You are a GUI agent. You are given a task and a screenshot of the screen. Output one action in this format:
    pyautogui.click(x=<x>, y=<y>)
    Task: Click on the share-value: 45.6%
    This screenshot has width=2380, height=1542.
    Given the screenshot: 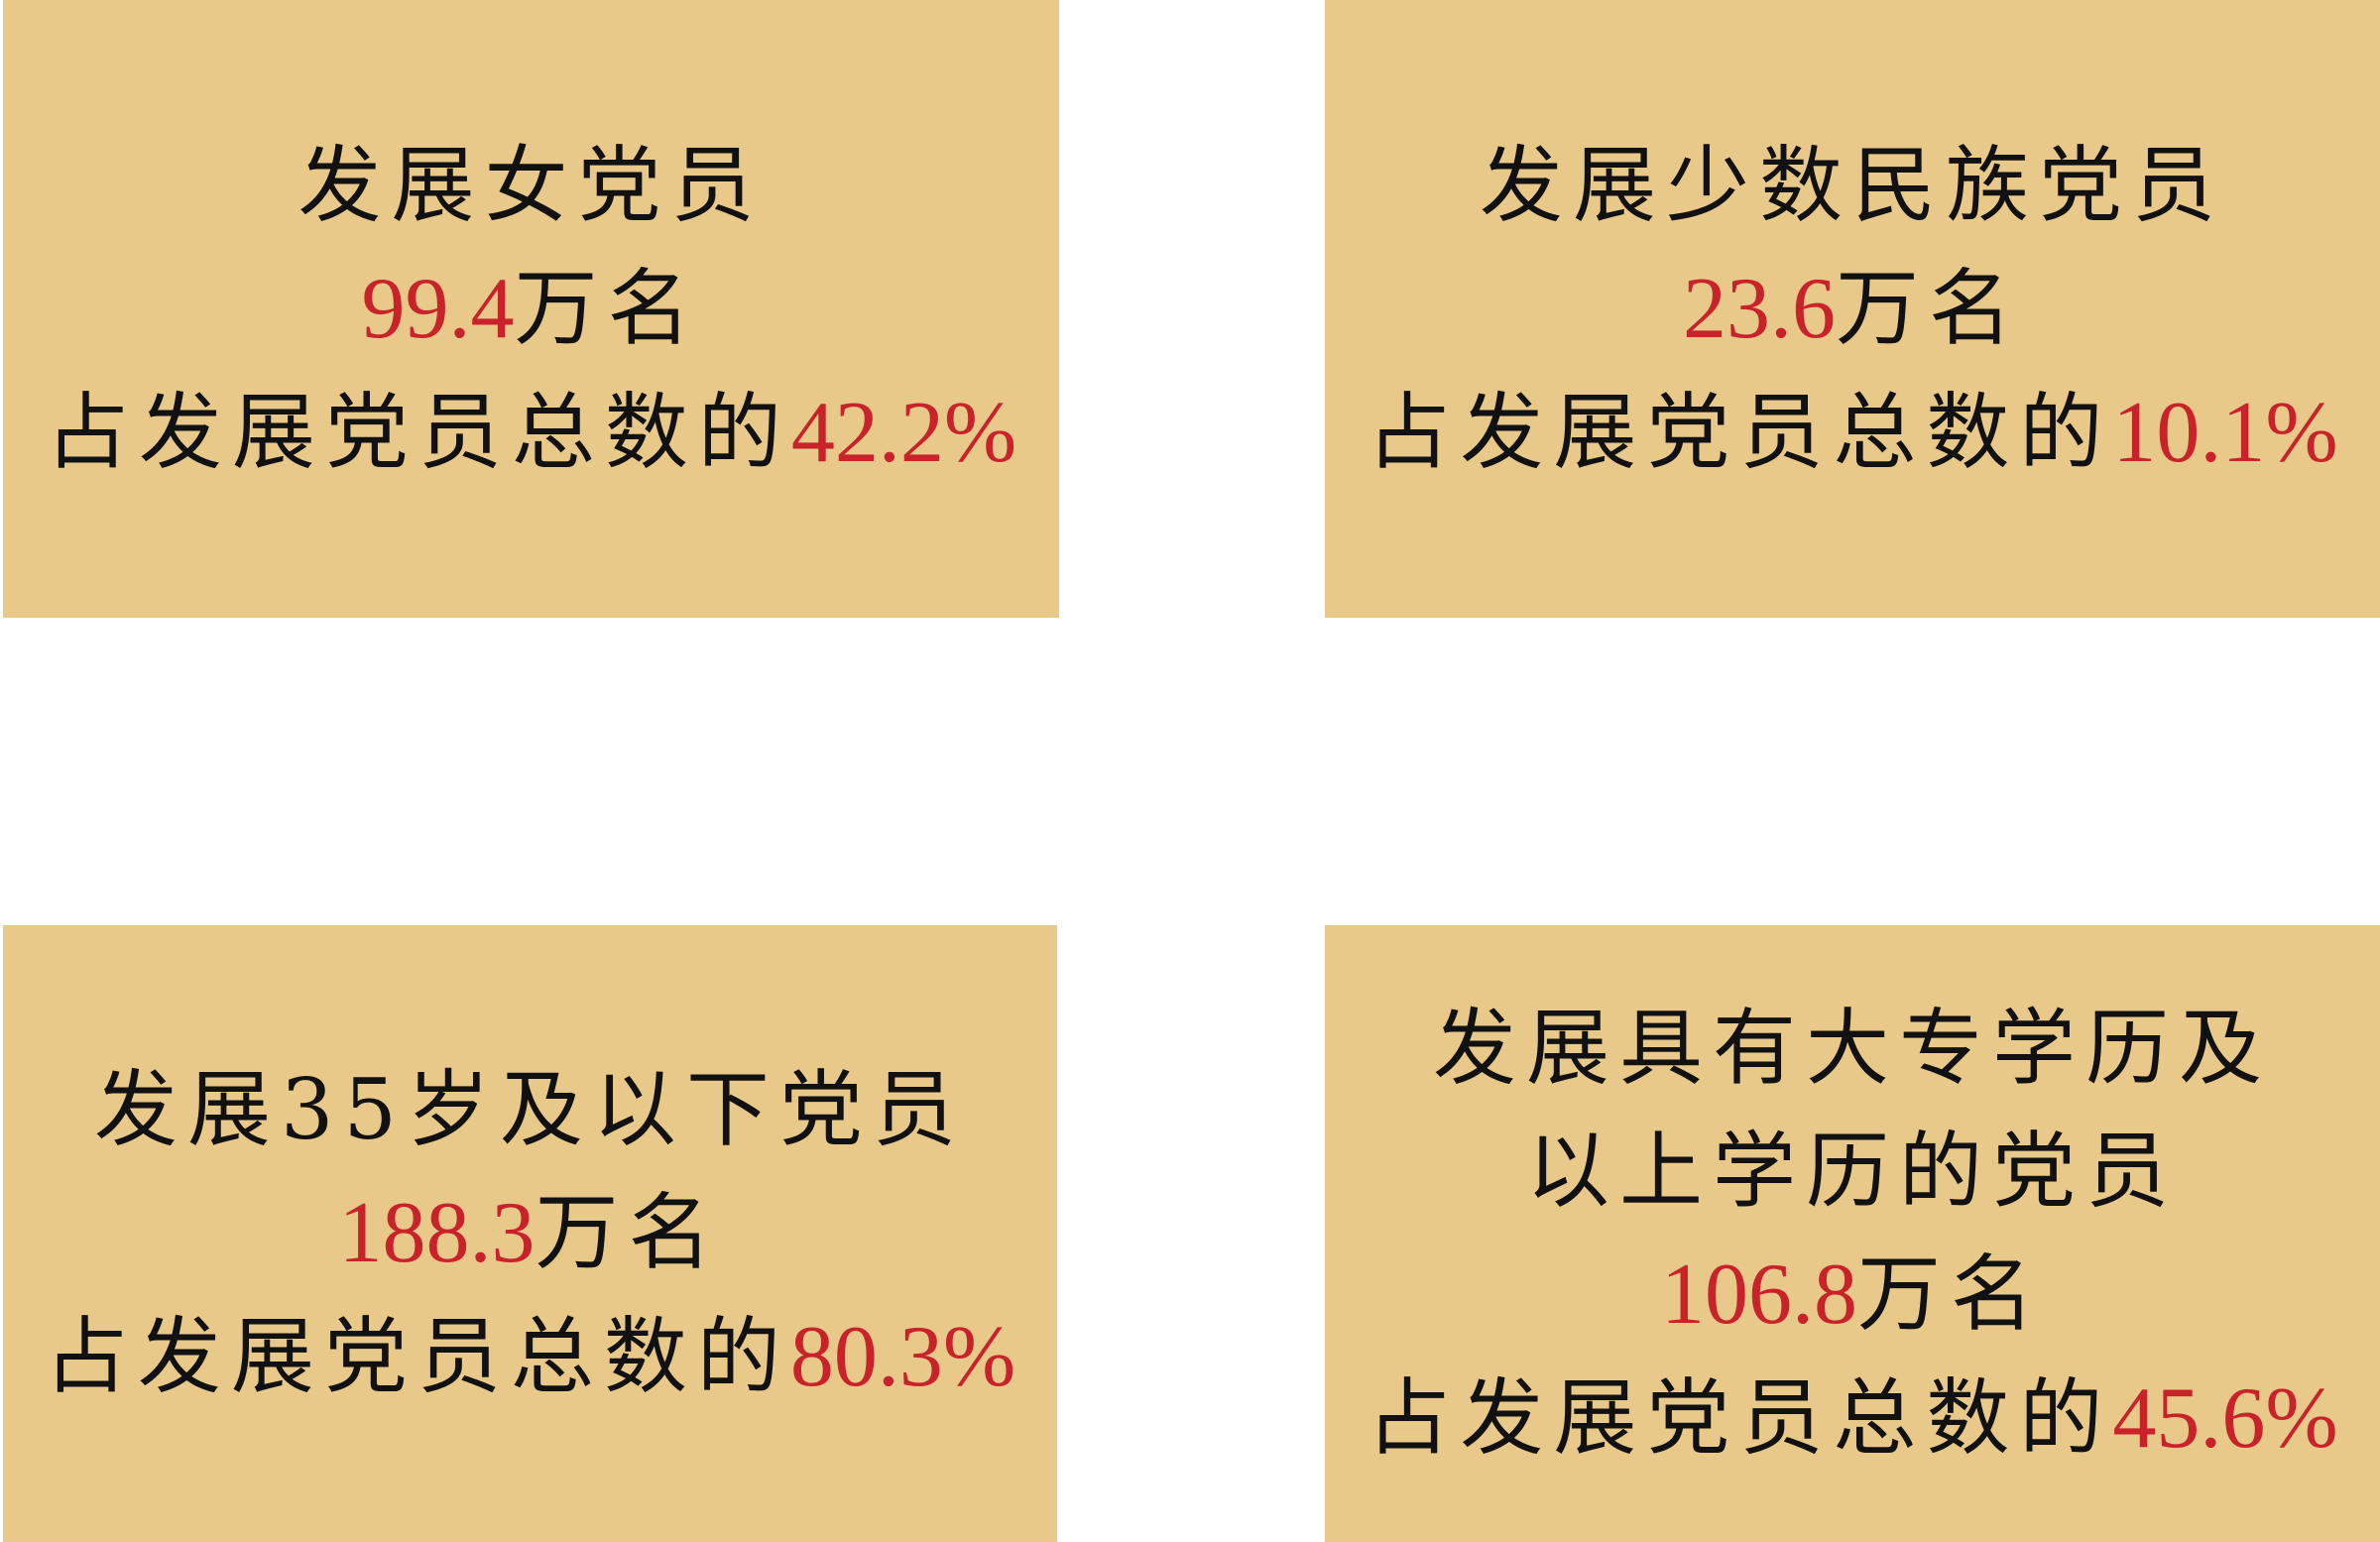 What is the action you would take?
    pyautogui.click(x=2225, y=1418)
    